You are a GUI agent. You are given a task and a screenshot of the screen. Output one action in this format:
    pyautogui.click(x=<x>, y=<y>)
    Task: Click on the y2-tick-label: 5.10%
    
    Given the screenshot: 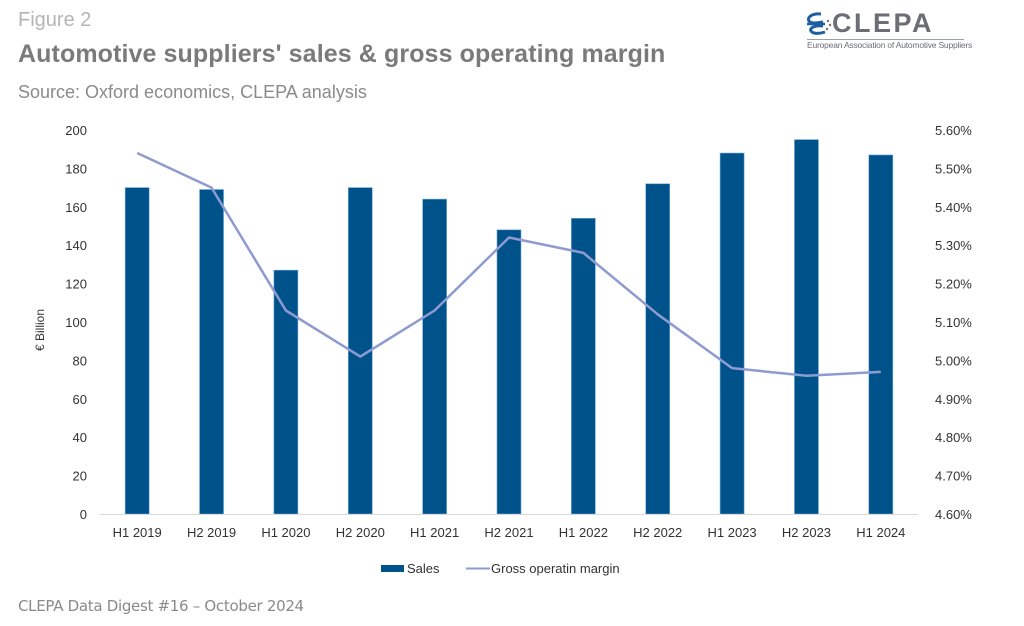 What is the action you would take?
    pyautogui.click(x=953, y=322)
    